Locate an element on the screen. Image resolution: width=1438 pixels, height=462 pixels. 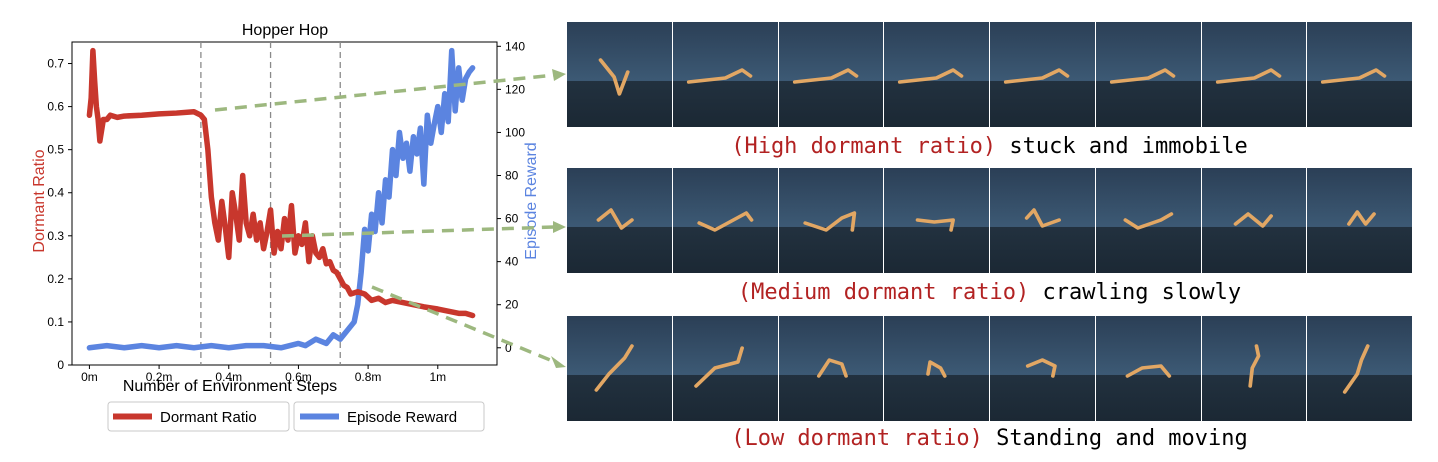
frame-strip-high is located at coordinates (989, 74).